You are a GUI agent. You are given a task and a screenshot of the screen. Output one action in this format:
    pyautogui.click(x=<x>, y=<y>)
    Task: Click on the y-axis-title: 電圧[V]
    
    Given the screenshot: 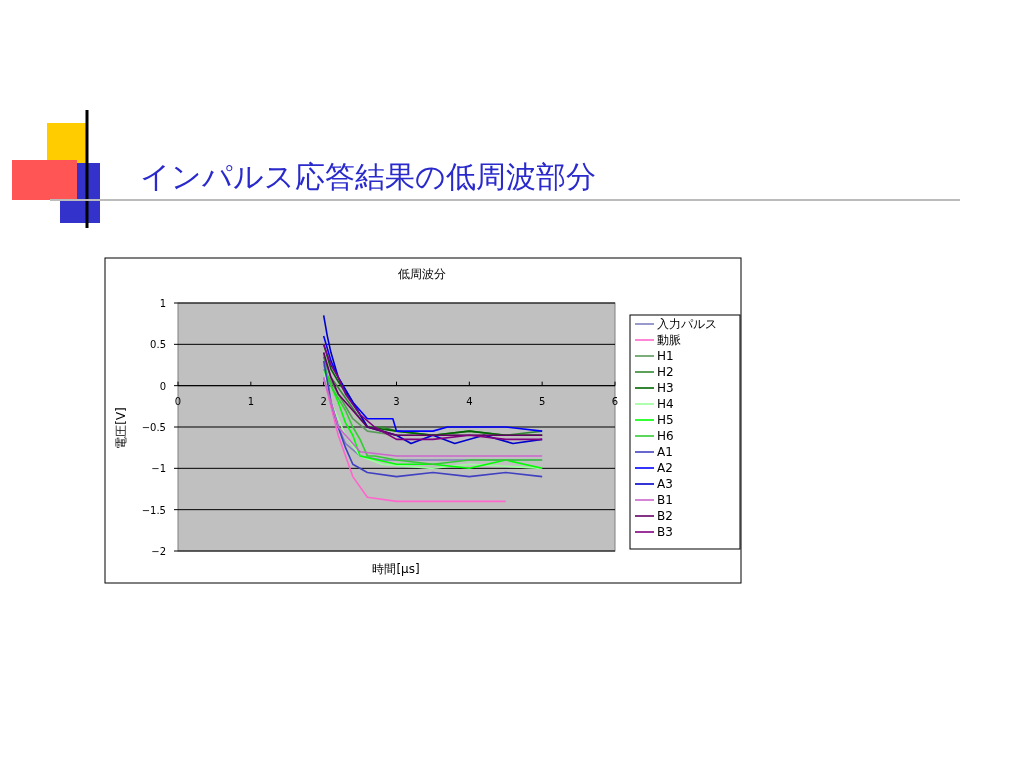 What is the action you would take?
    pyautogui.click(x=121, y=428)
    